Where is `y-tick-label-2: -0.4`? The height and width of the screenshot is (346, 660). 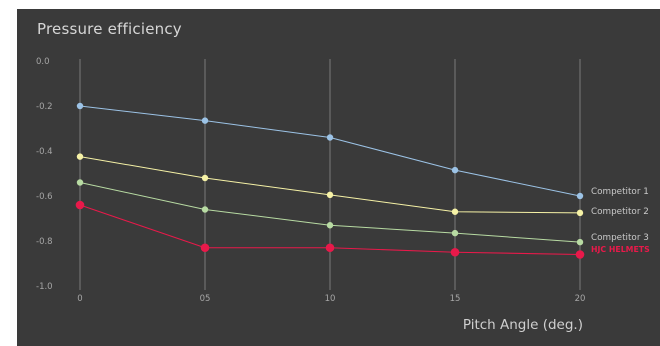 y-tick-label-2: -0.4 is located at coordinates (44, 152).